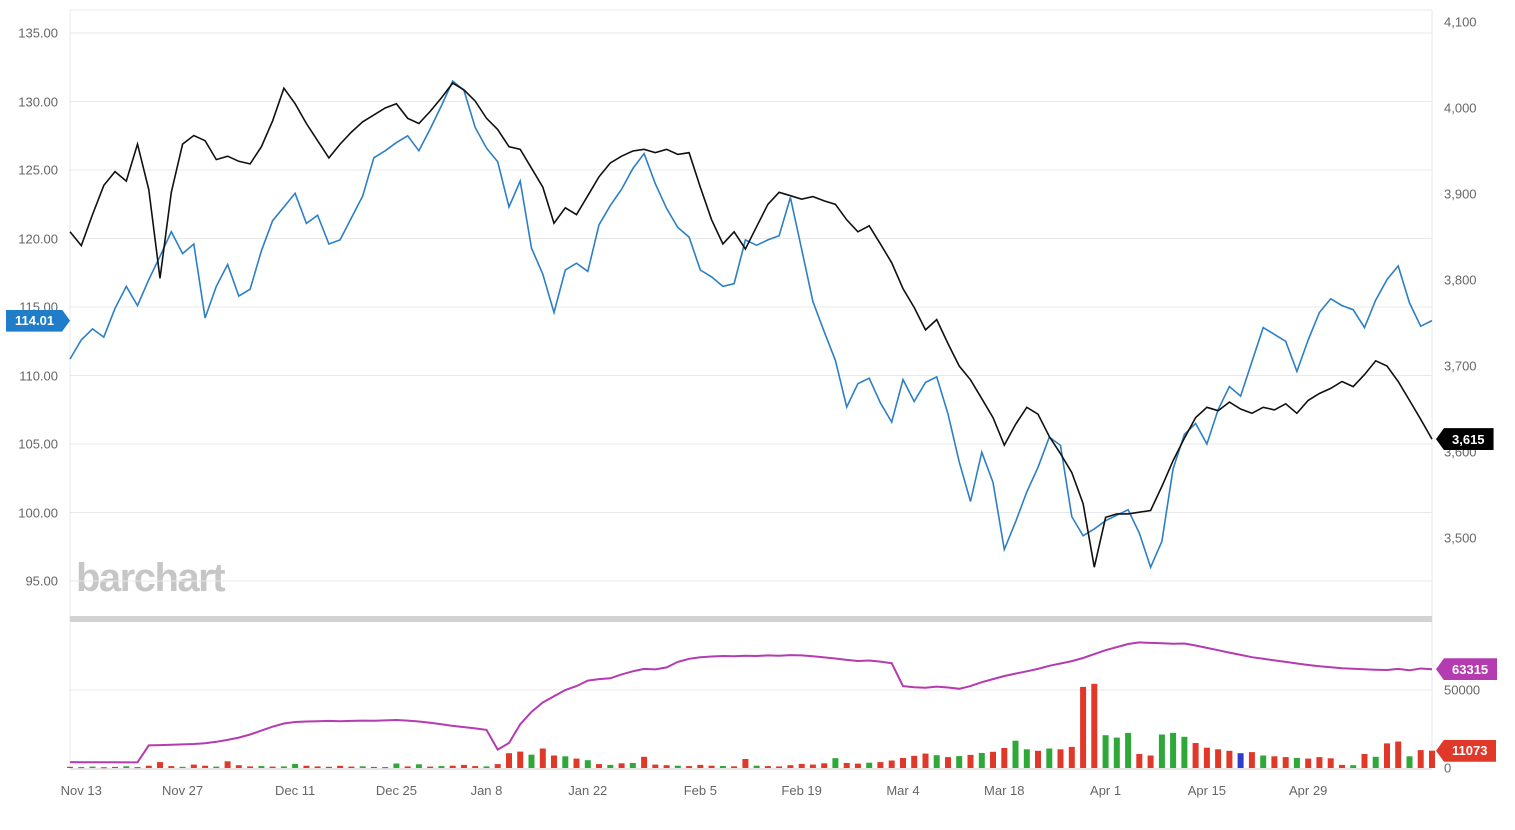 The width and height of the screenshot is (1515, 830). Describe the element at coordinates (81, 790) in the screenshot. I see `date-axis-label: Nov 13` at that location.